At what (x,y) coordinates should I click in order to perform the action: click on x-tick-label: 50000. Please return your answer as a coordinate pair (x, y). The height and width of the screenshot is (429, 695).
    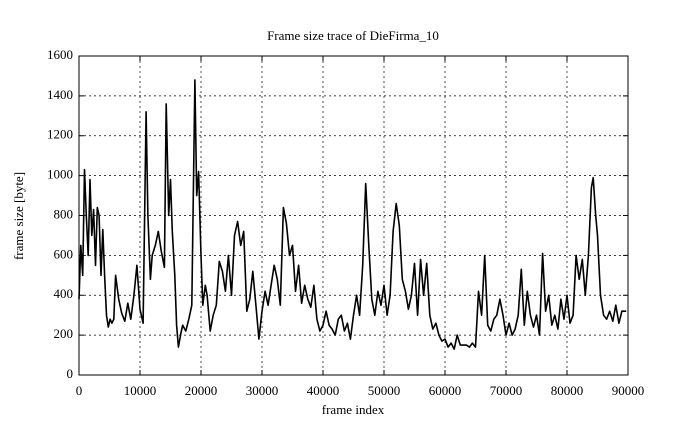
    Looking at the image, I should click on (384, 390).